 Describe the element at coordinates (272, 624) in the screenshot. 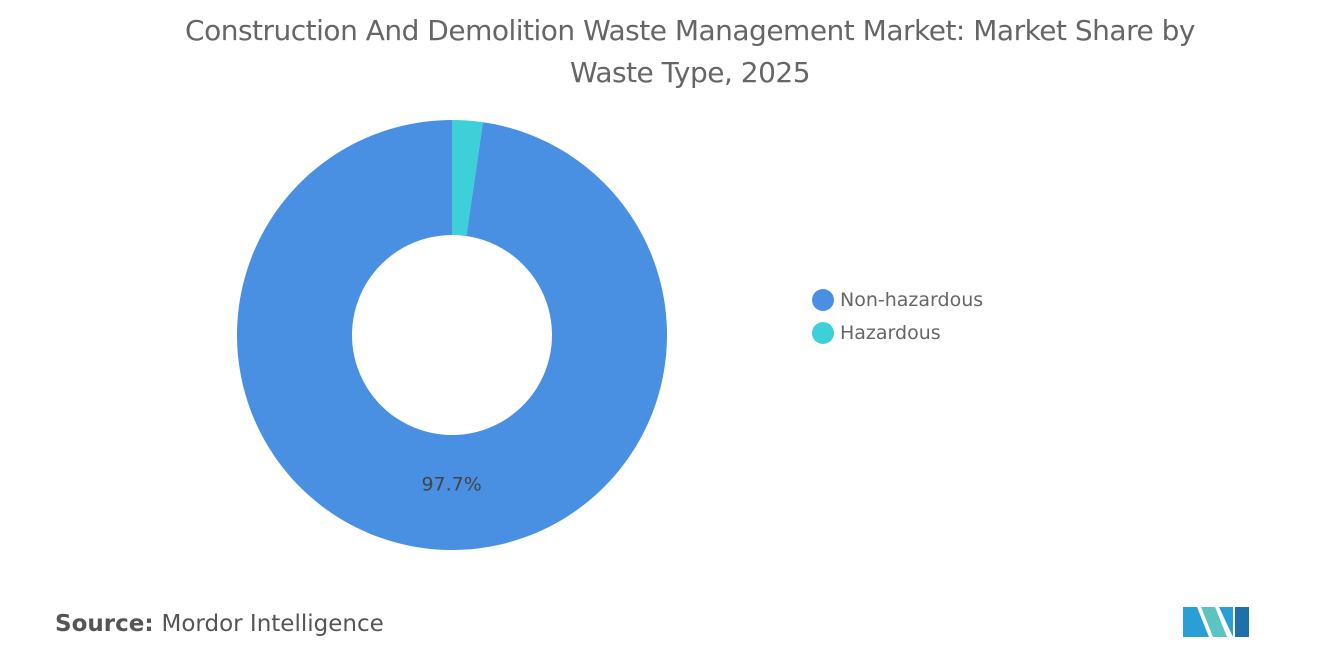

I see `source: Mordor Intelligence` at that location.